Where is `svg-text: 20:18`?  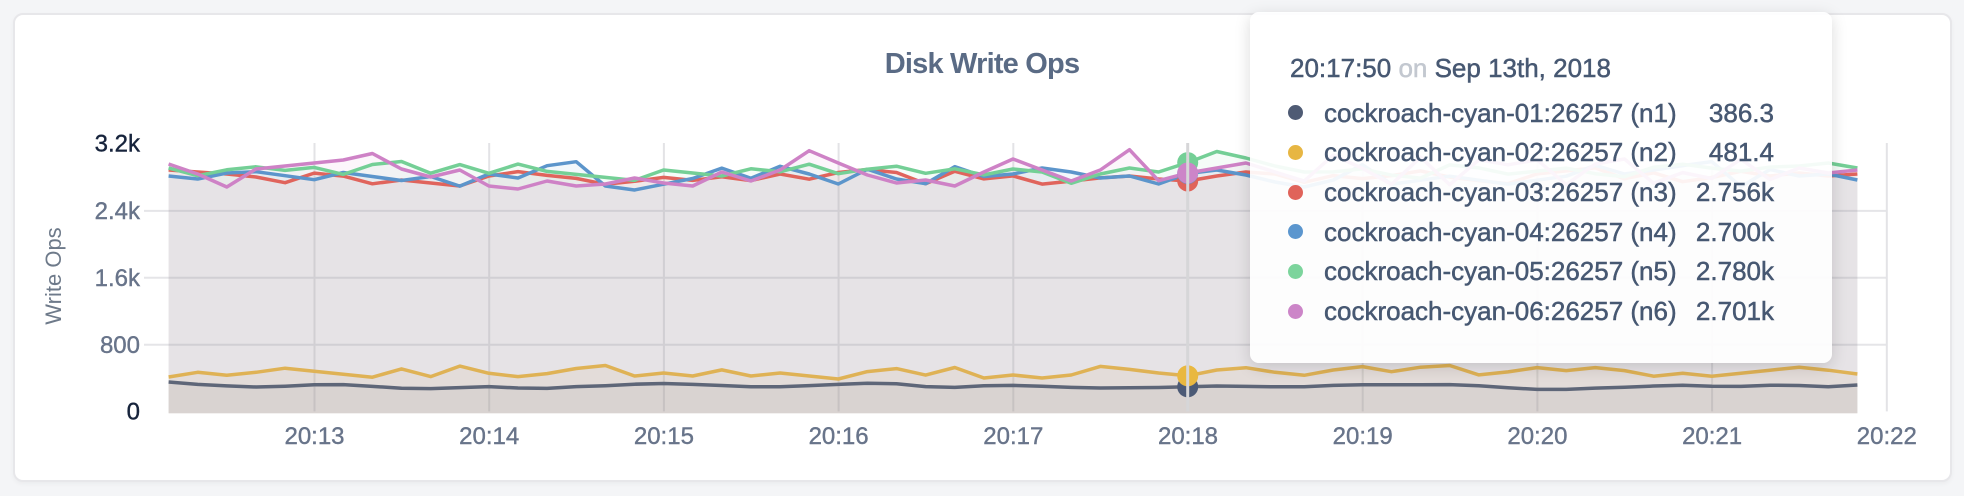 svg-text: 20:18 is located at coordinates (1188, 436).